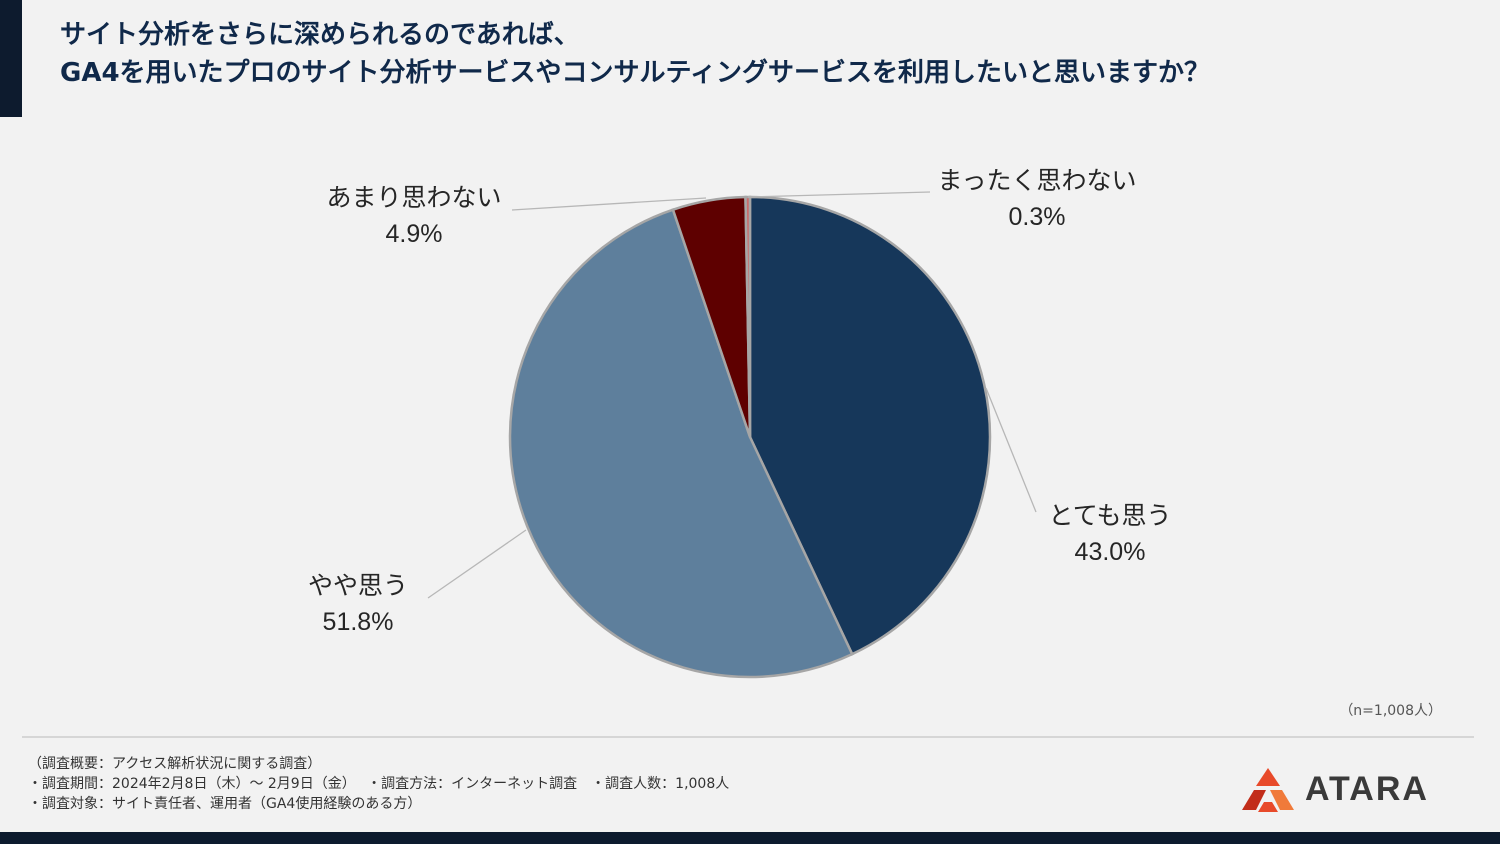 This screenshot has width=1500, height=844. I want to click on footer-divider, so click(748, 737).